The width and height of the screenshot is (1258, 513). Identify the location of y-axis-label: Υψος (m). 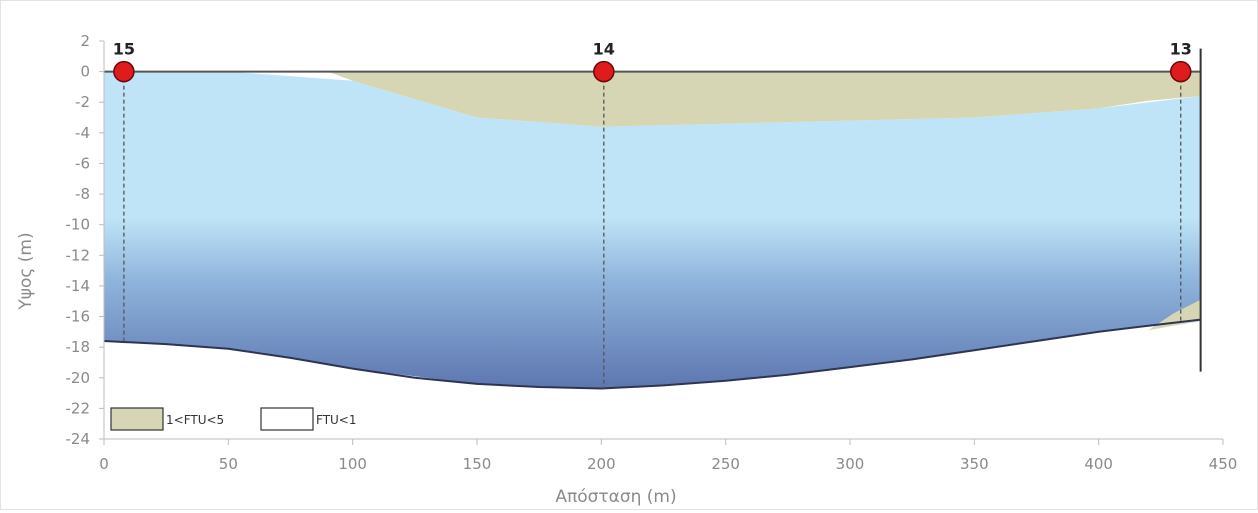
(26, 271).